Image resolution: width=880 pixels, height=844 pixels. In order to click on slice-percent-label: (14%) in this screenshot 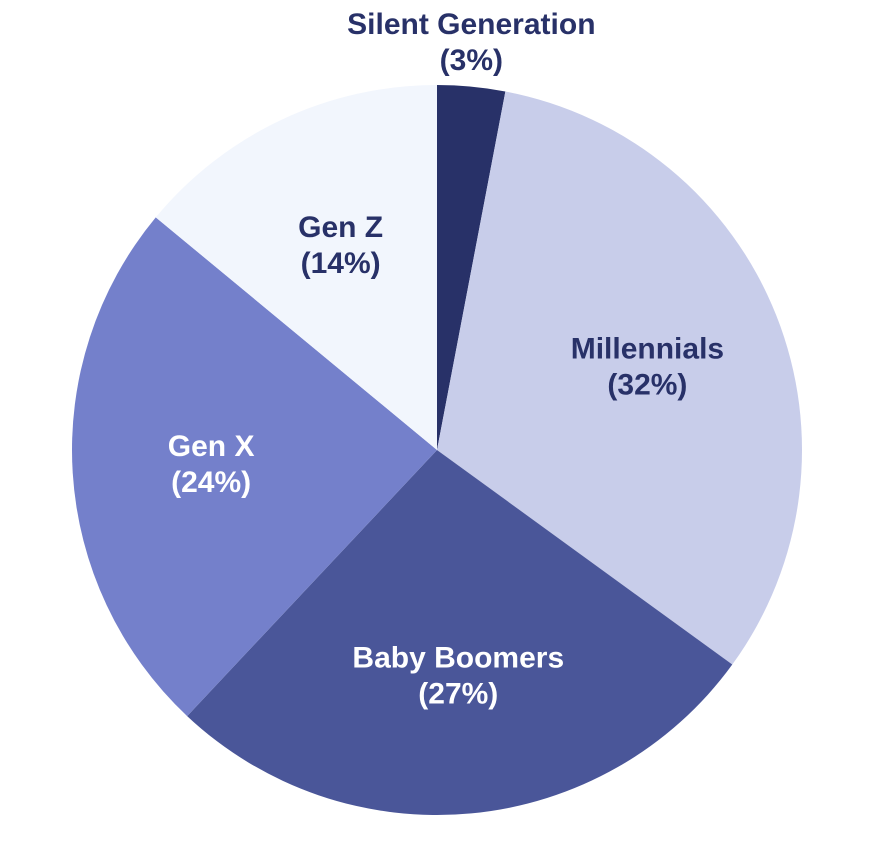, I will do `click(341, 263)`.